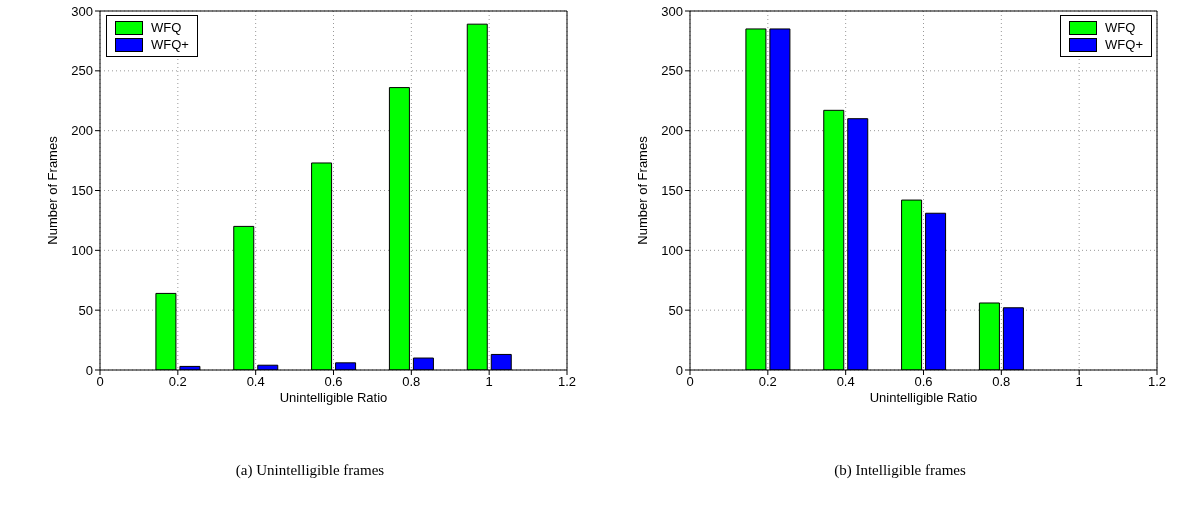  I want to click on text: (b) Intelligible frames, so click(900, 470).